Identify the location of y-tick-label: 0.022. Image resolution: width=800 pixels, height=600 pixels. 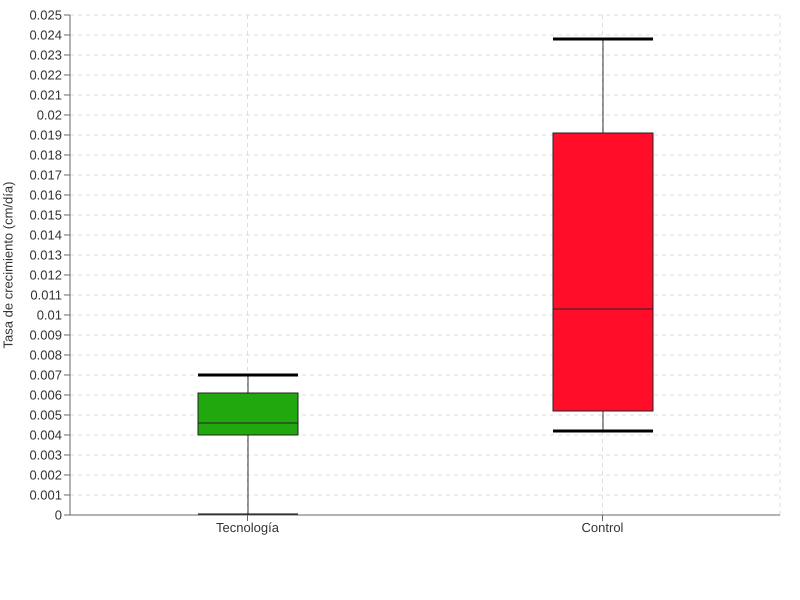
(45, 75).